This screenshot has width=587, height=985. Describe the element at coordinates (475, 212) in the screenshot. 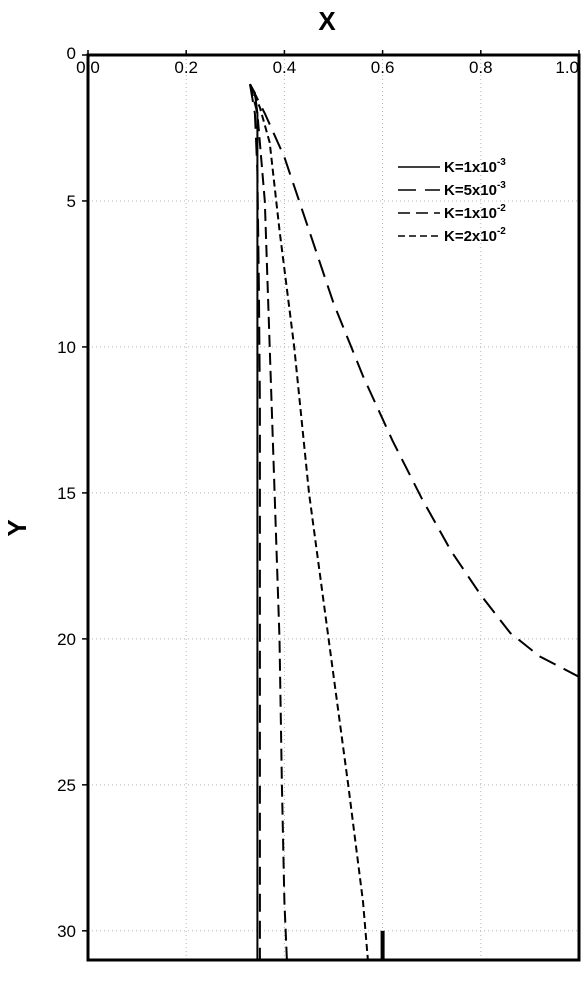

I see `legend-label-3: K=1x10-2` at that location.